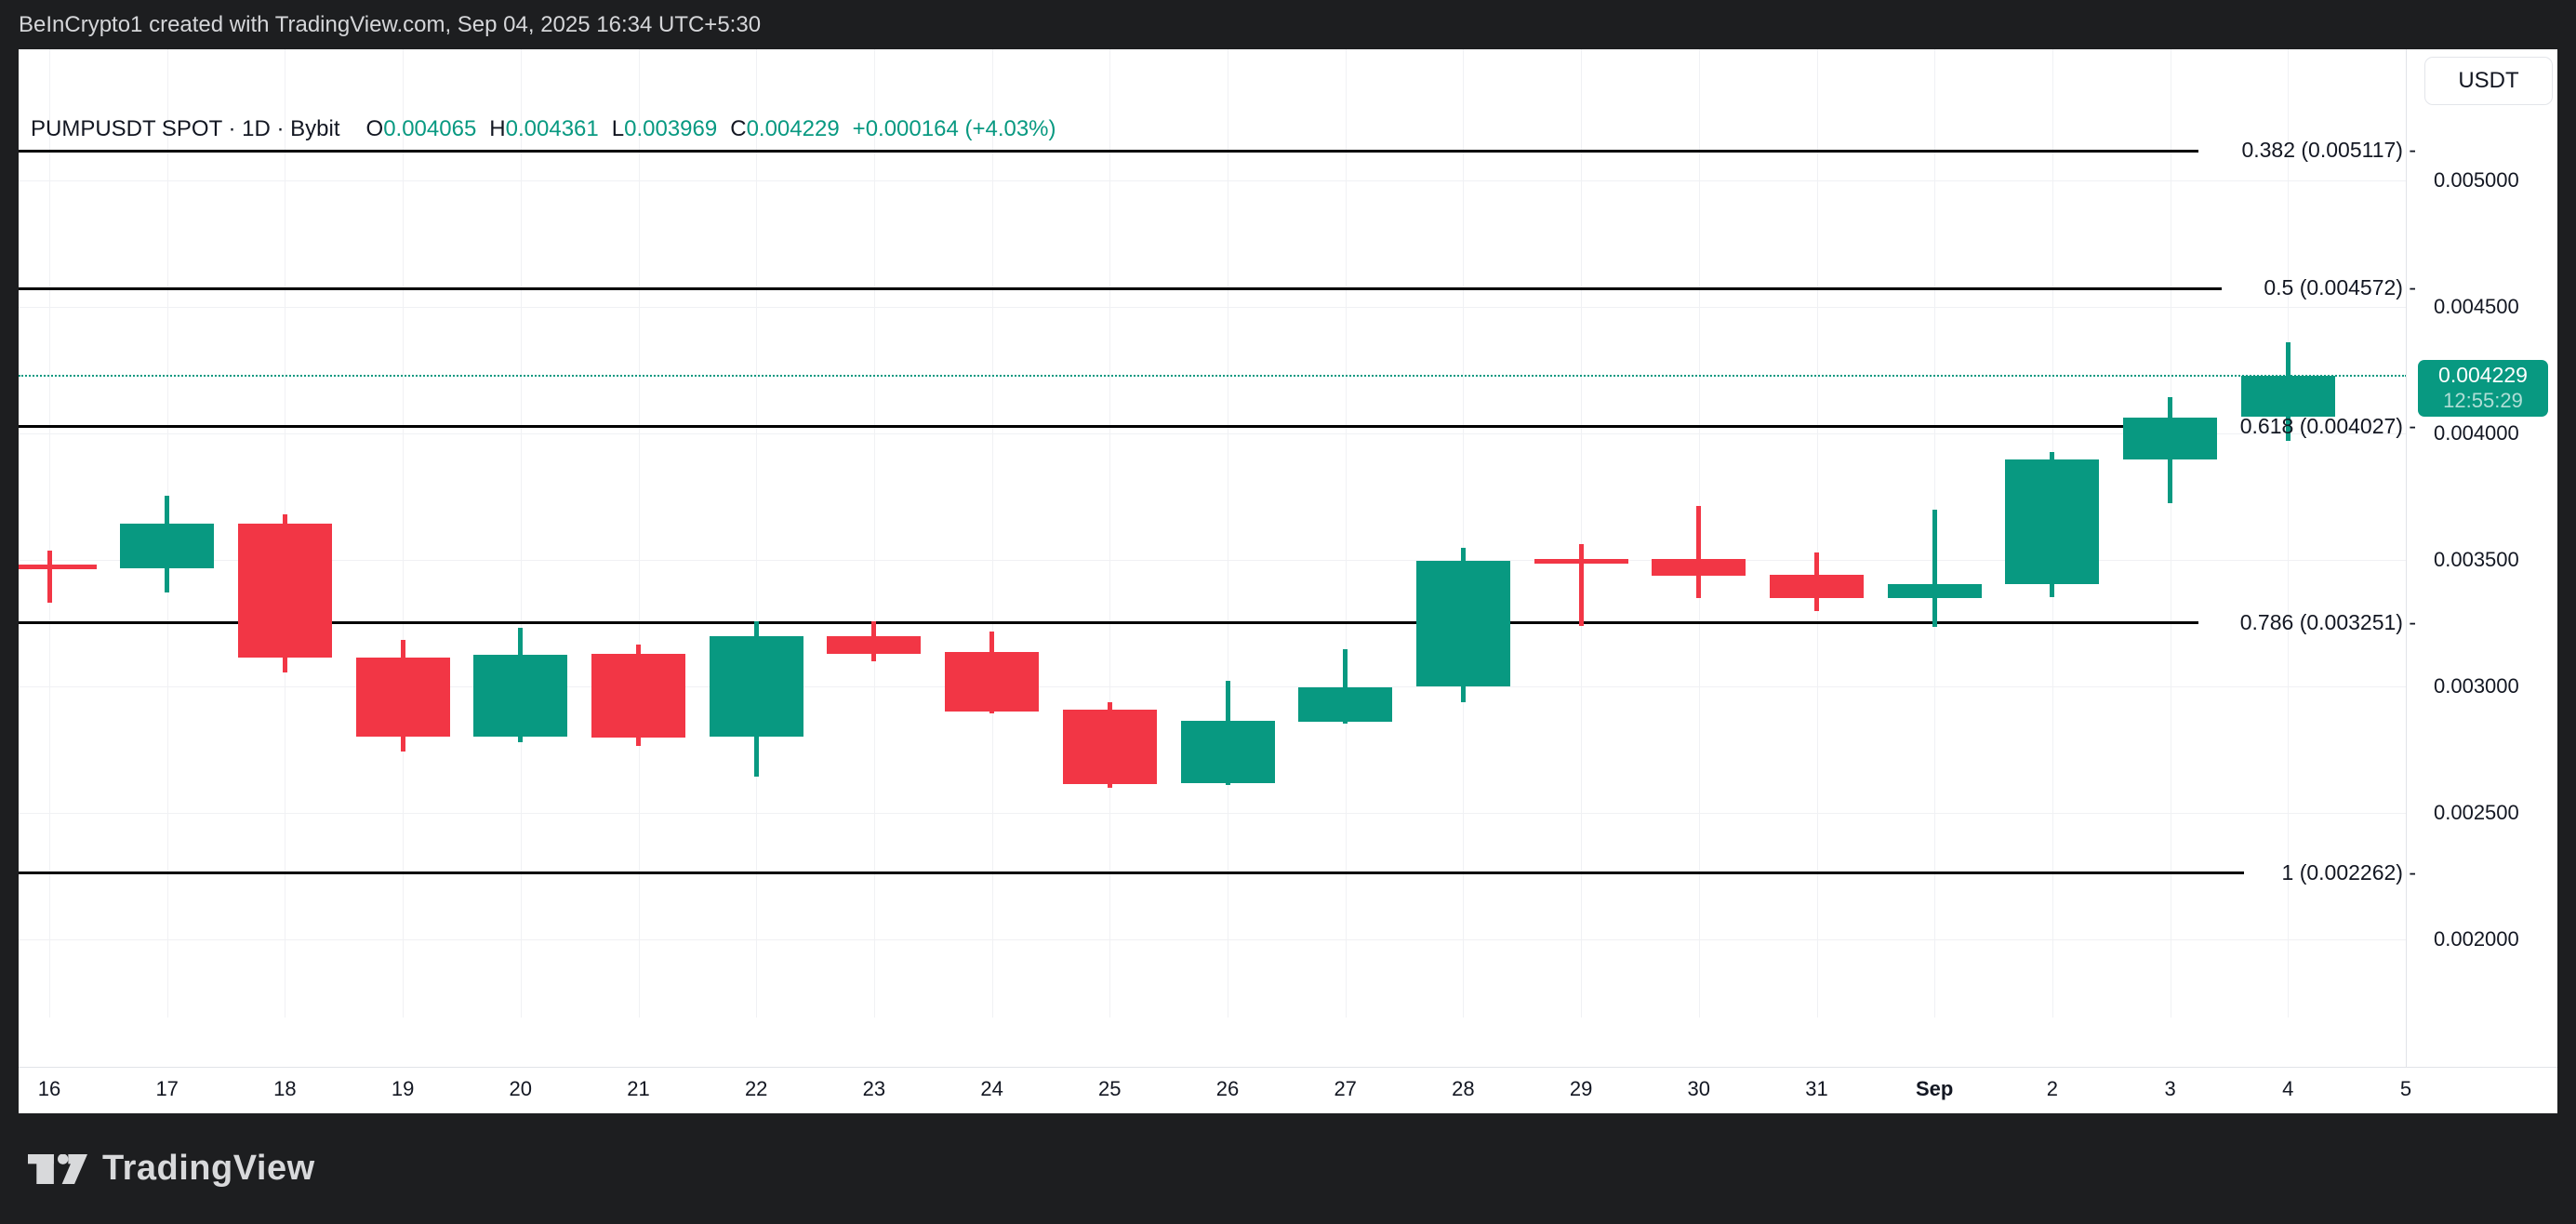  Describe the element at coordinates (1110, 1088) in the screenshot. I see `date-tick-label: 25` at that location.